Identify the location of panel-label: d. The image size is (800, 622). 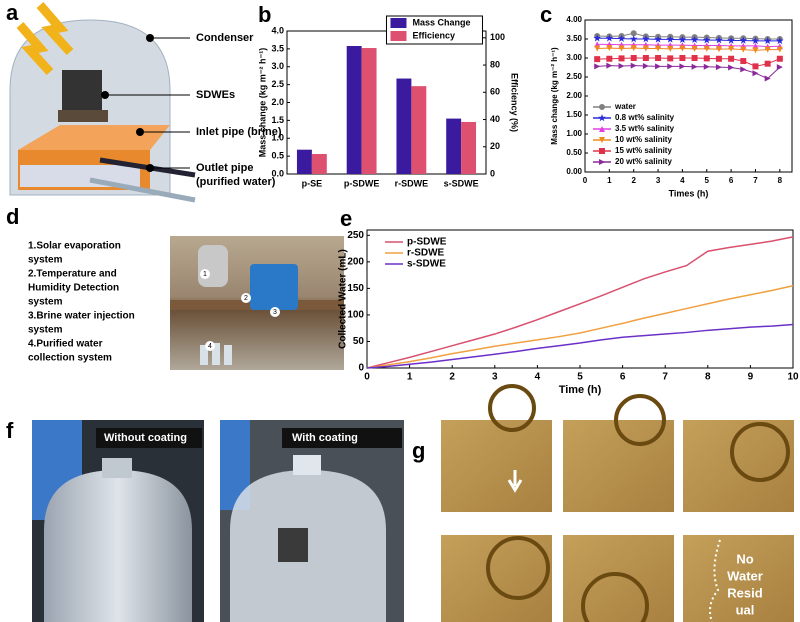
(12, 216).